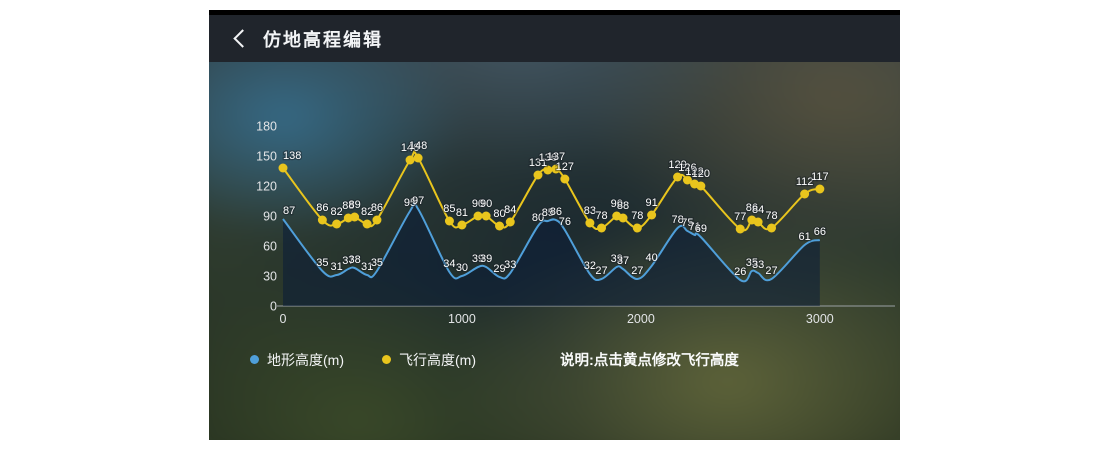 Image resolution: width=1120 pixels, height=450 pixels. What do you see at coordinates (590, 211) in the screenshot?
I see `flight-point-label: 83` at bounding box center [590, 211].